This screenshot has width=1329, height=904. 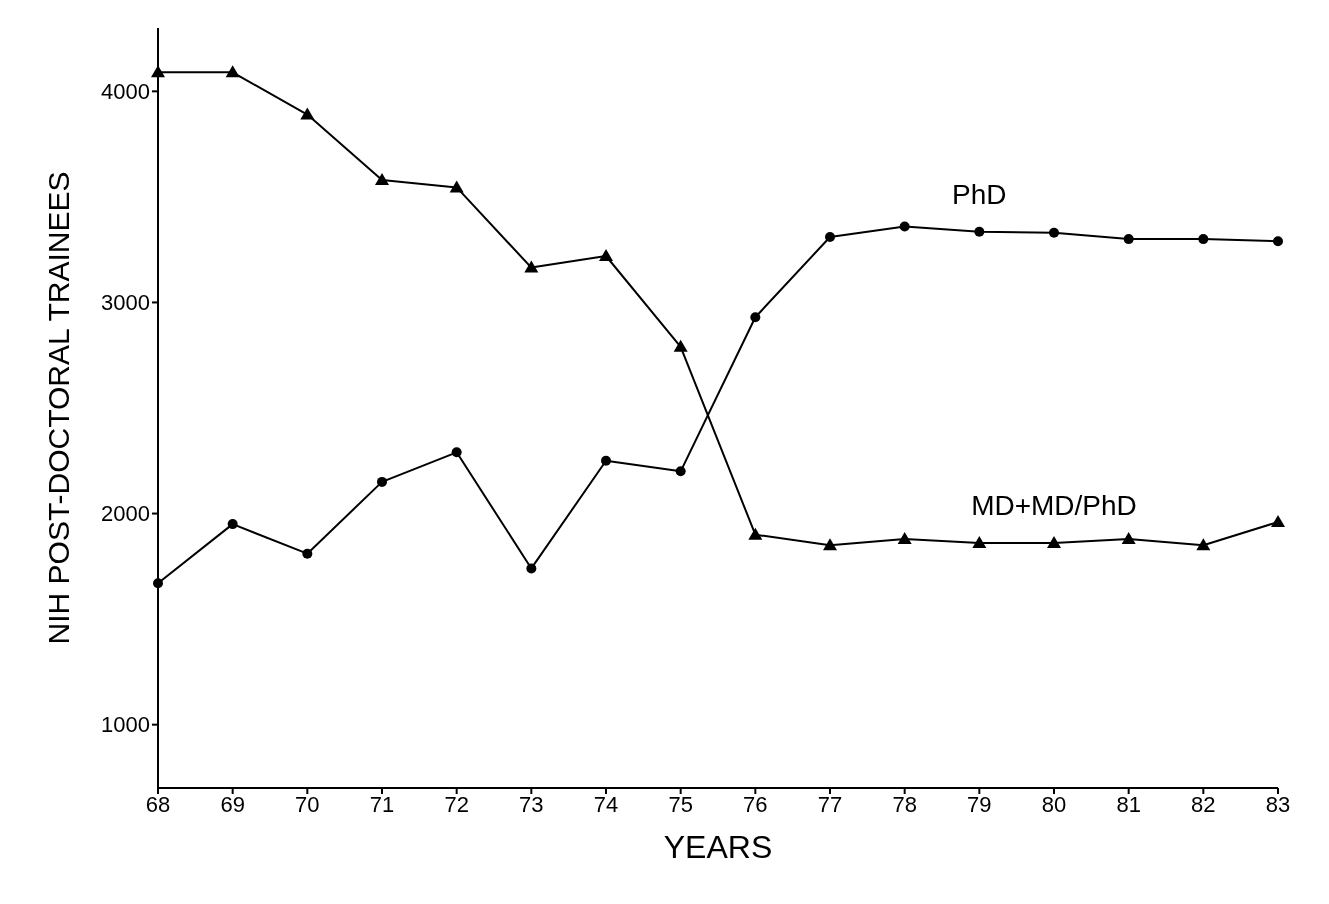 I want to click on x-tick-label: 73, so click(x=531, y=804).